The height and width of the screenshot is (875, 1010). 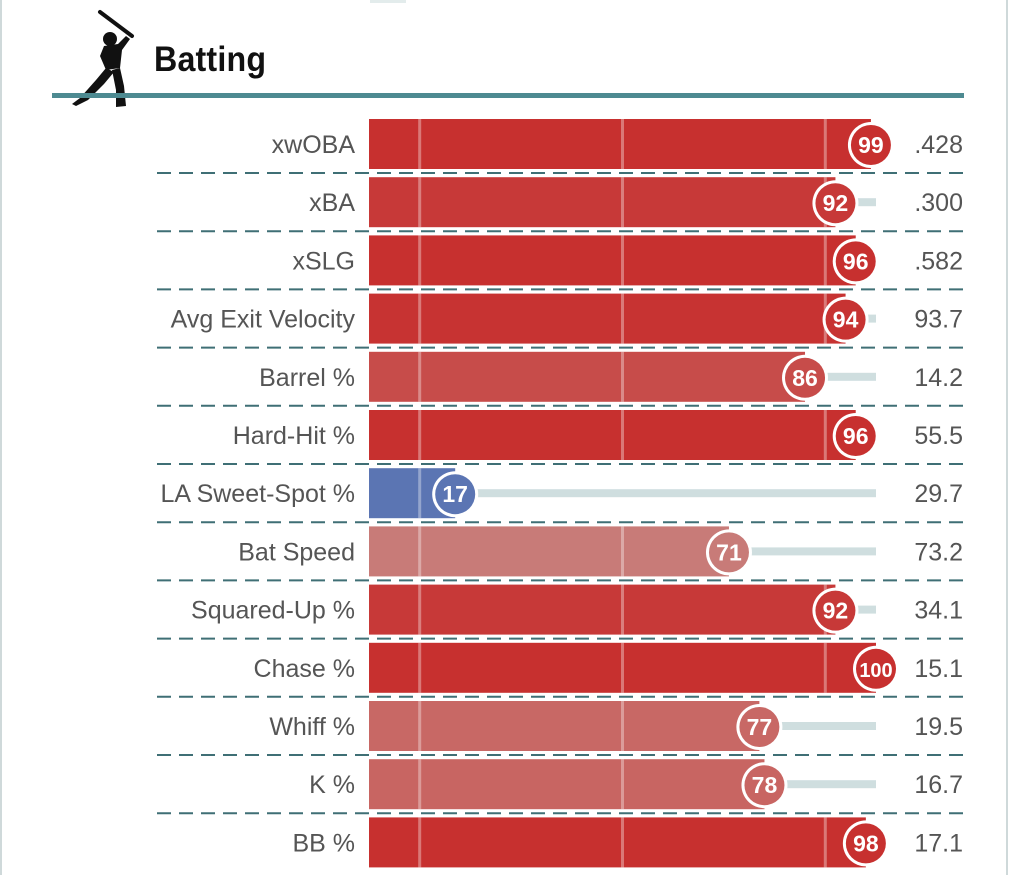 I want to click on category-label: BB %, so click(x=323, y=843).